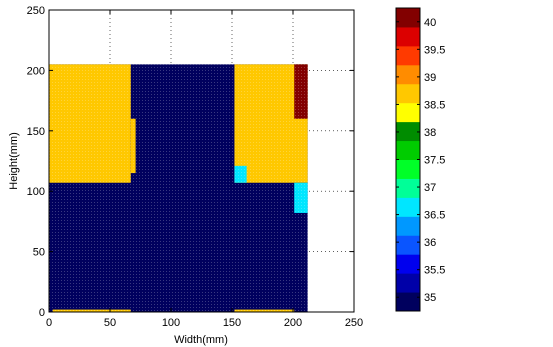 The width and height of the screenshot is (553, 347). What do you see at coordinates (14, 160) in the screenshot?
I see `y-axis-label: Height(mm)` at bounding box center [14, 160].